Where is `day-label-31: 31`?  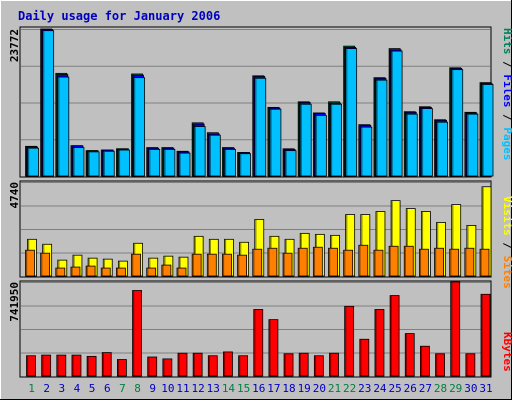 day-label-31: 31 is located at coordinates (485, 388).